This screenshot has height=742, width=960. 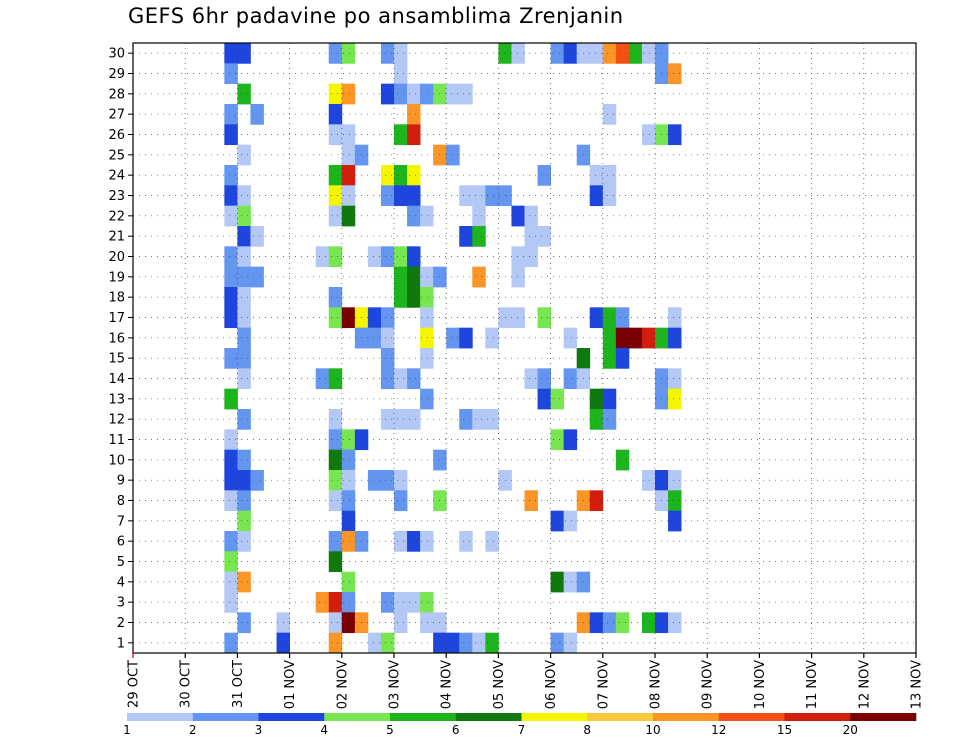 I want to click on y-tick-label: 27, so click(x=116, y=115).